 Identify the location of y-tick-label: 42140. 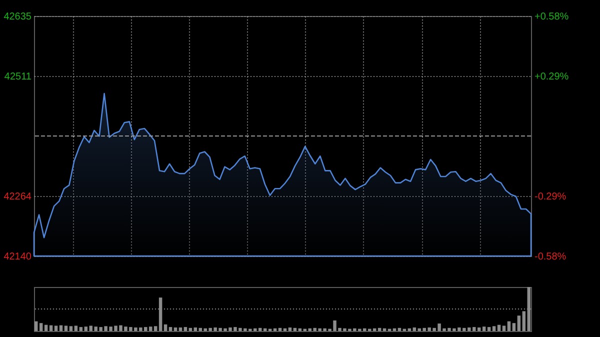
(18, 257).